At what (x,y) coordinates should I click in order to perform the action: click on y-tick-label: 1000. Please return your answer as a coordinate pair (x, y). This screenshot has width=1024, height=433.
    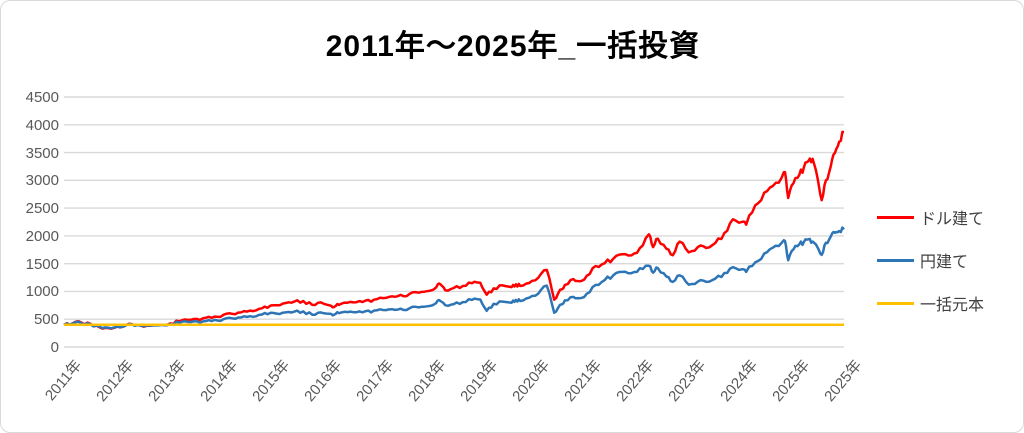
    Looking at the image, I should click on (42, 292).